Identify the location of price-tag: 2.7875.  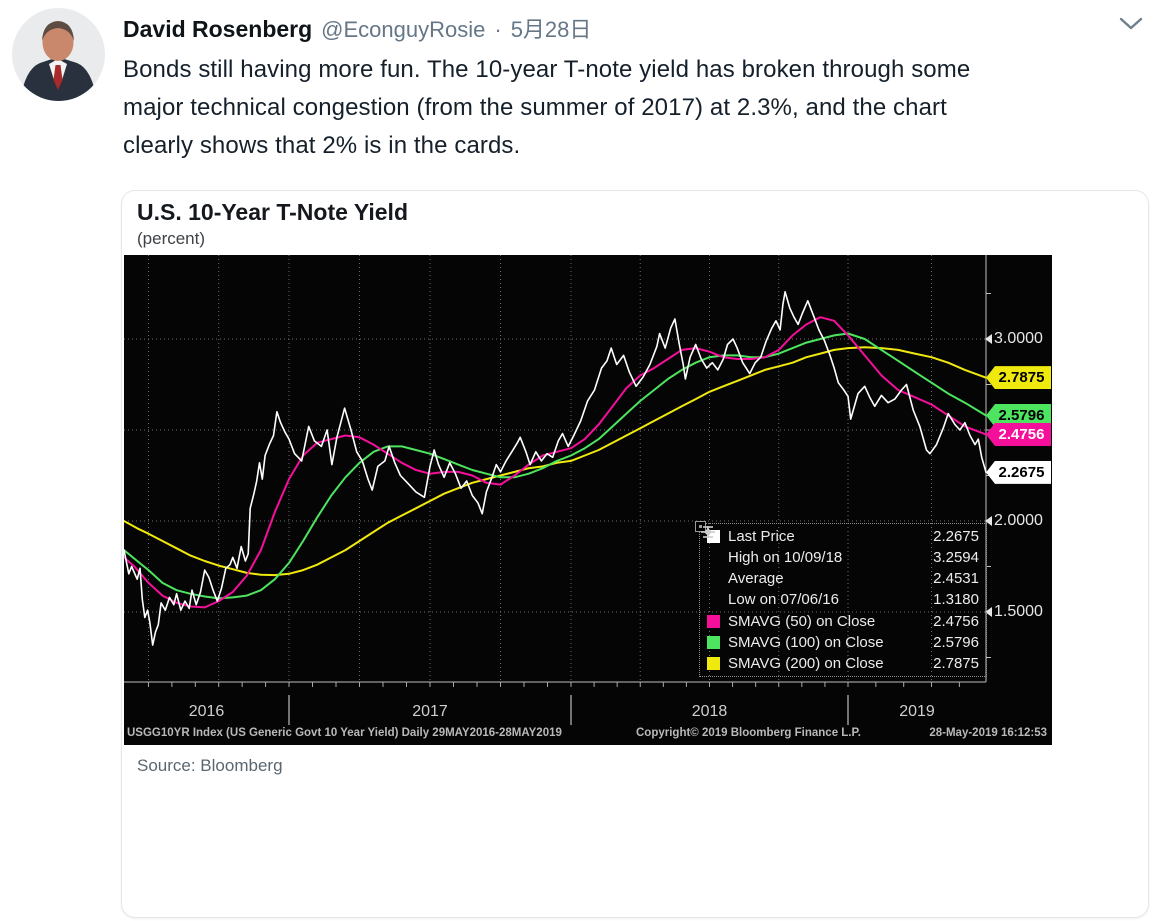
(1018, 378).